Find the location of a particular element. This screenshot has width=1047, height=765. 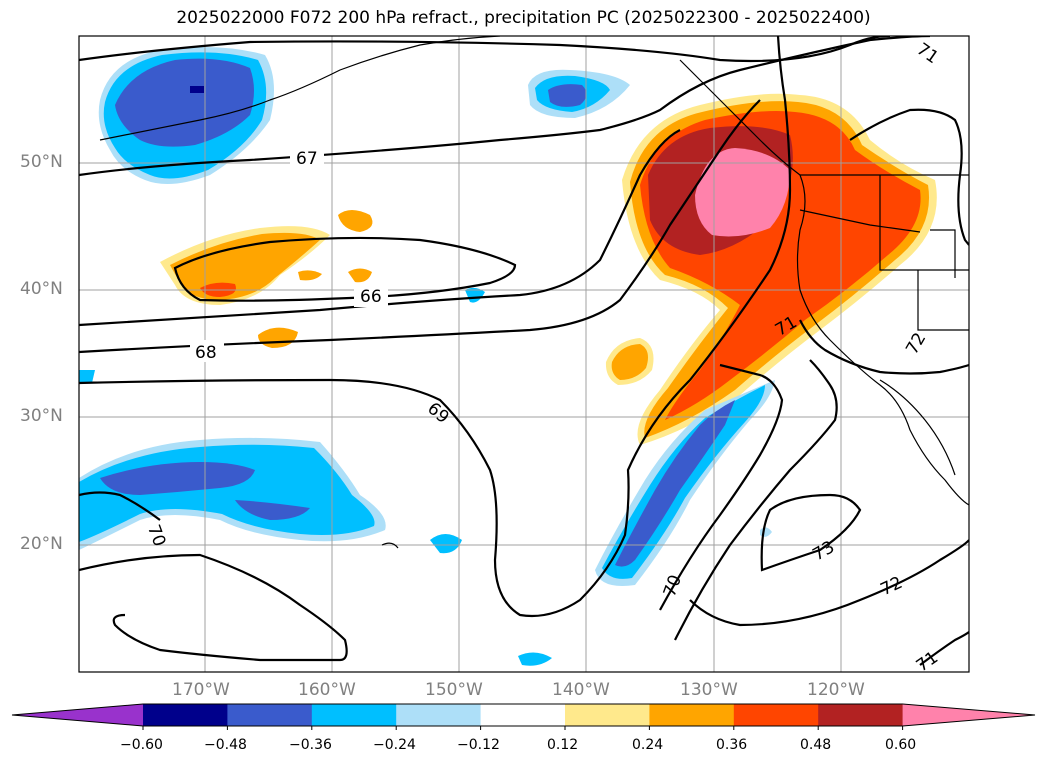

lat-label: 40°N is located at coordinates (41, 289).